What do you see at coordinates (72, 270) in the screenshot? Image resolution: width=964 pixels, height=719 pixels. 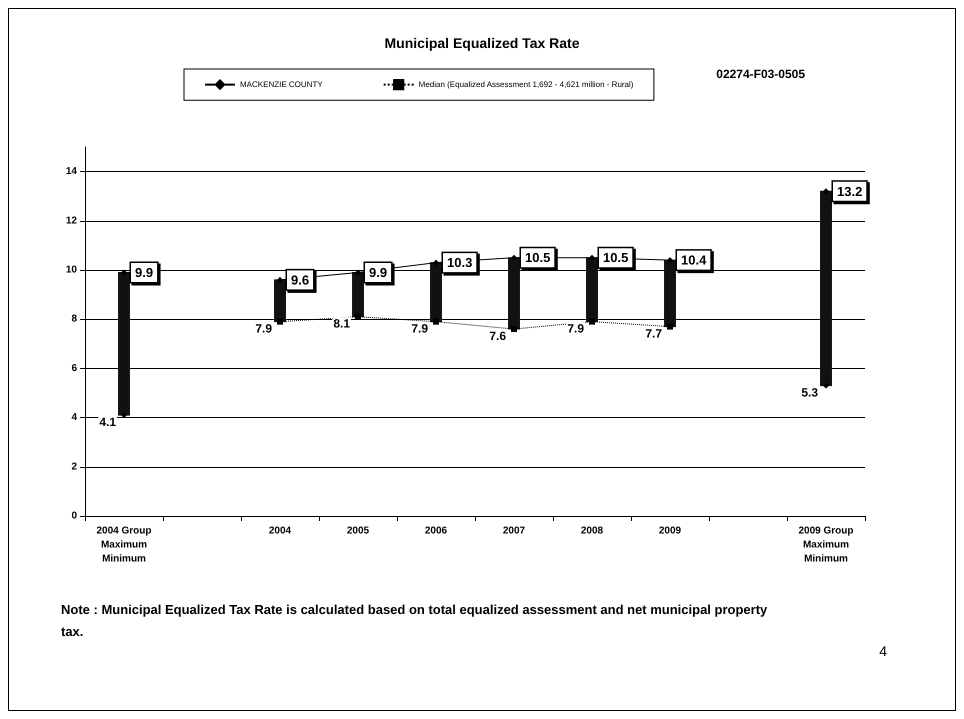 I see `y-tick-label: 10` at bounding box center [72, 270].